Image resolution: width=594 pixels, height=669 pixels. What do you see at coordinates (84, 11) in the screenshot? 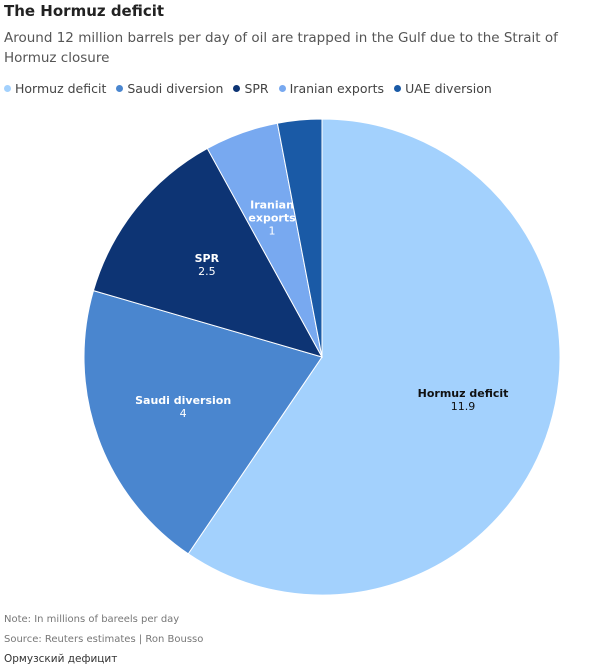
I see `chart-title: The Hormuz deficit` at bounding box center [84, 11].